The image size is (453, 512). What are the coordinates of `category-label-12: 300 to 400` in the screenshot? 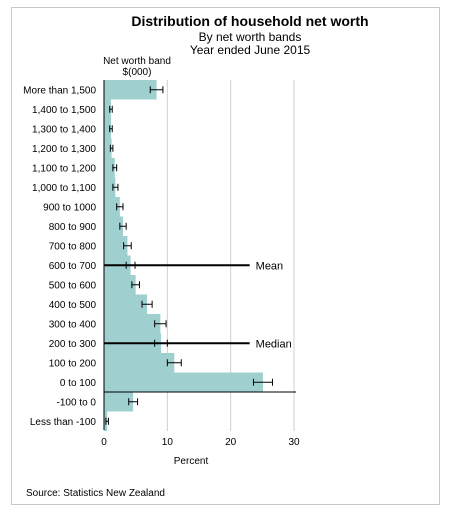 It's located at (73, 324).